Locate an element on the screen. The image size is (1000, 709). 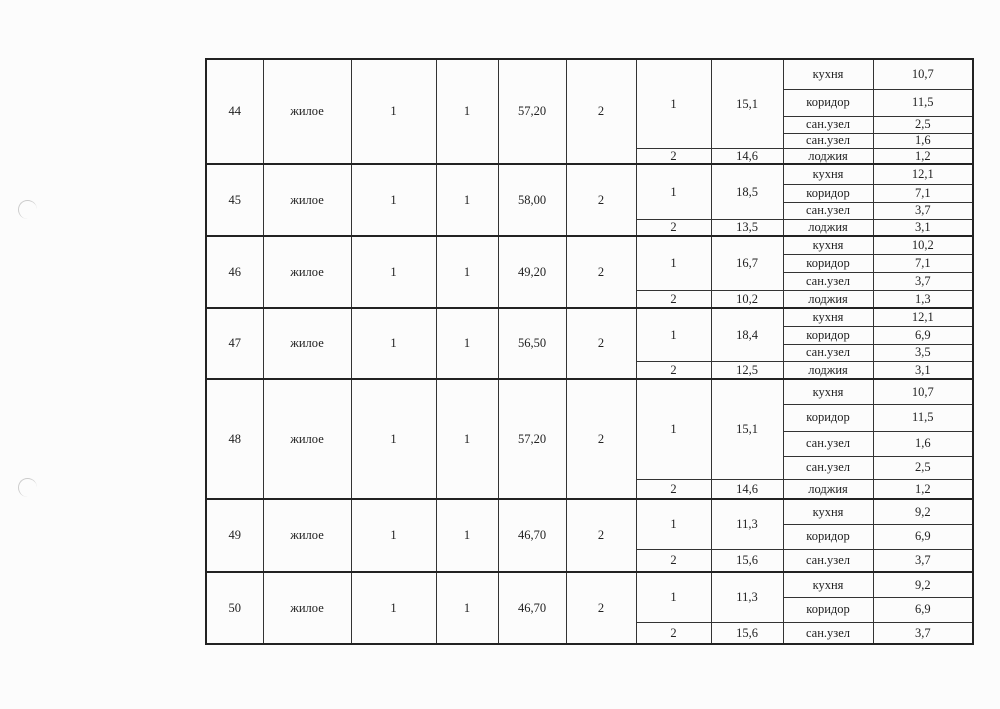
aux-room-area: 1,3 is located at coordinates (923, 299).